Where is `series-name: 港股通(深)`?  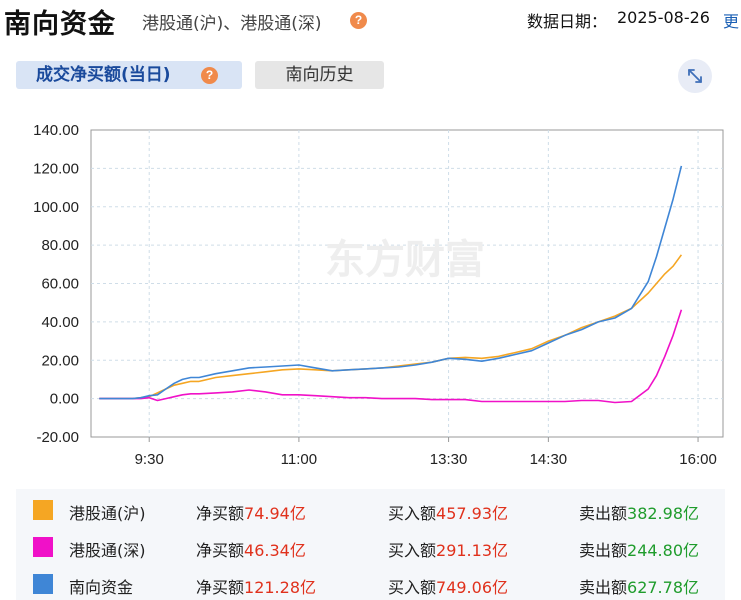
series-name: 港股通(深) is located at coordinates (107, 550).